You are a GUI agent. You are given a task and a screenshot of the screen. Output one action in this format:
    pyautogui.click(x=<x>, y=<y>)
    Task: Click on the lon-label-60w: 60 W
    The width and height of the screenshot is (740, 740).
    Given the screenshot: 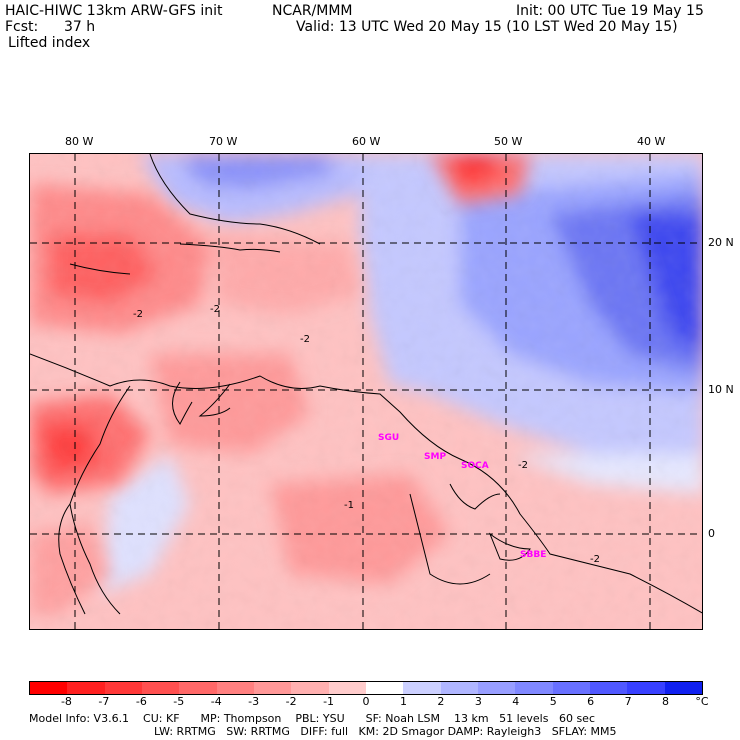 What is the action you would take?
    pyautogui.click(x=366, y=141)
    